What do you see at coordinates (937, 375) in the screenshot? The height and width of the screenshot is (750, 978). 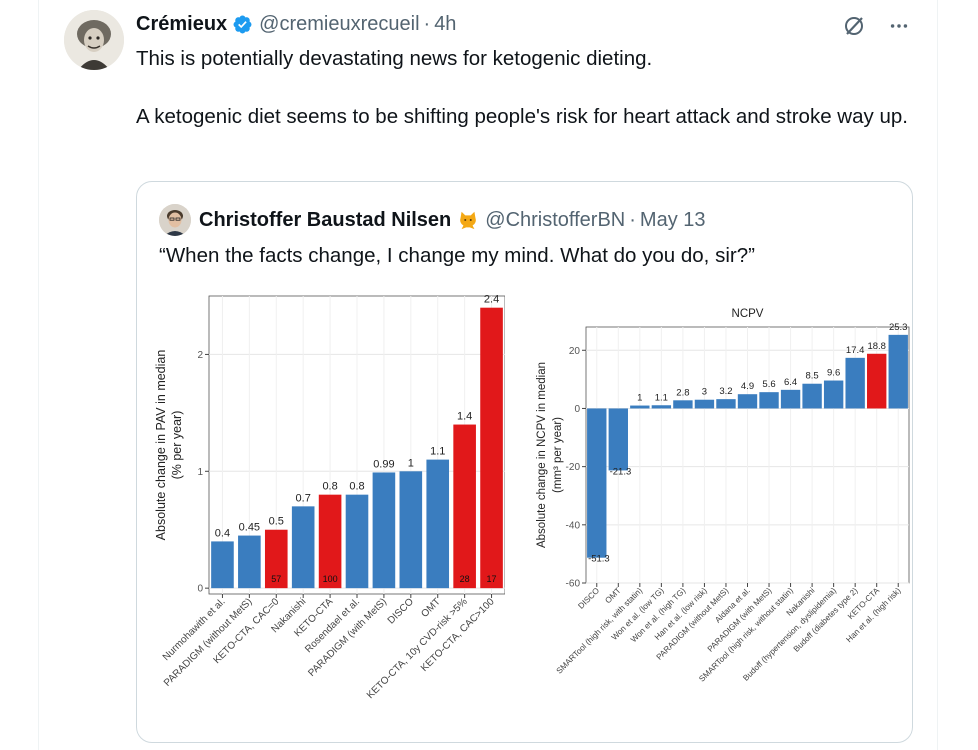 I see `timeline-border-right` at bounding box center [937, 375].